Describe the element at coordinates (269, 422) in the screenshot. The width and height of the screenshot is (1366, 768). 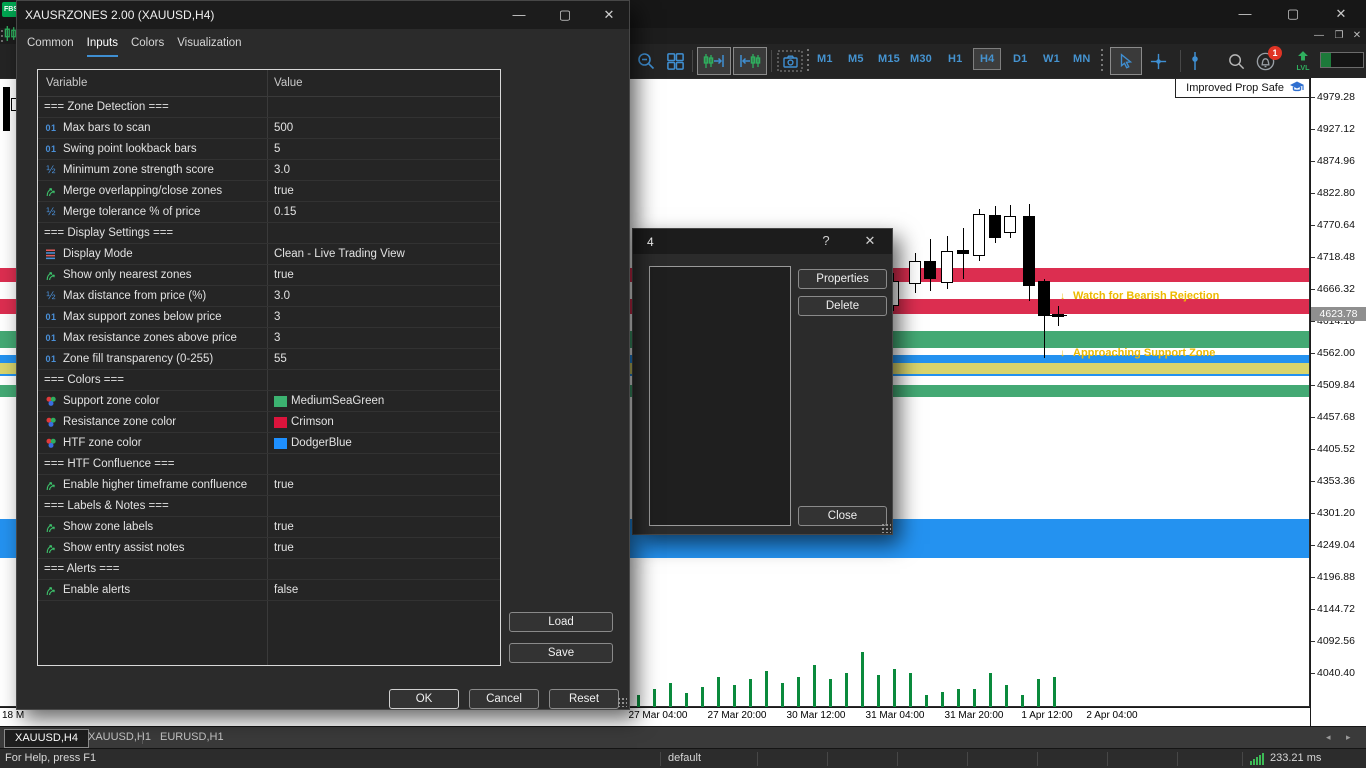
I see `param-row: Resistance zone color Crimson` at that location.